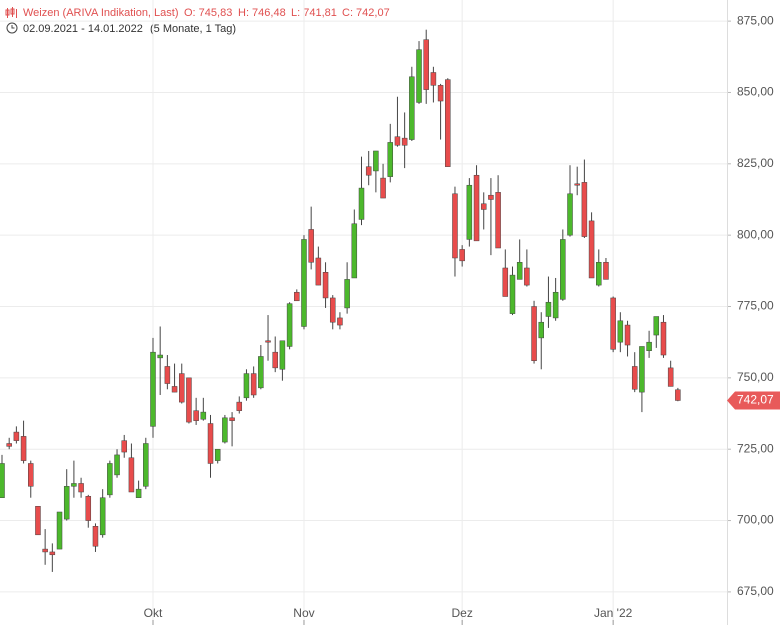  What do you see at coordinates (755, 591) in the screenshot?
I see `y-tick-label: 675,00` at bounding box center [755, 591].